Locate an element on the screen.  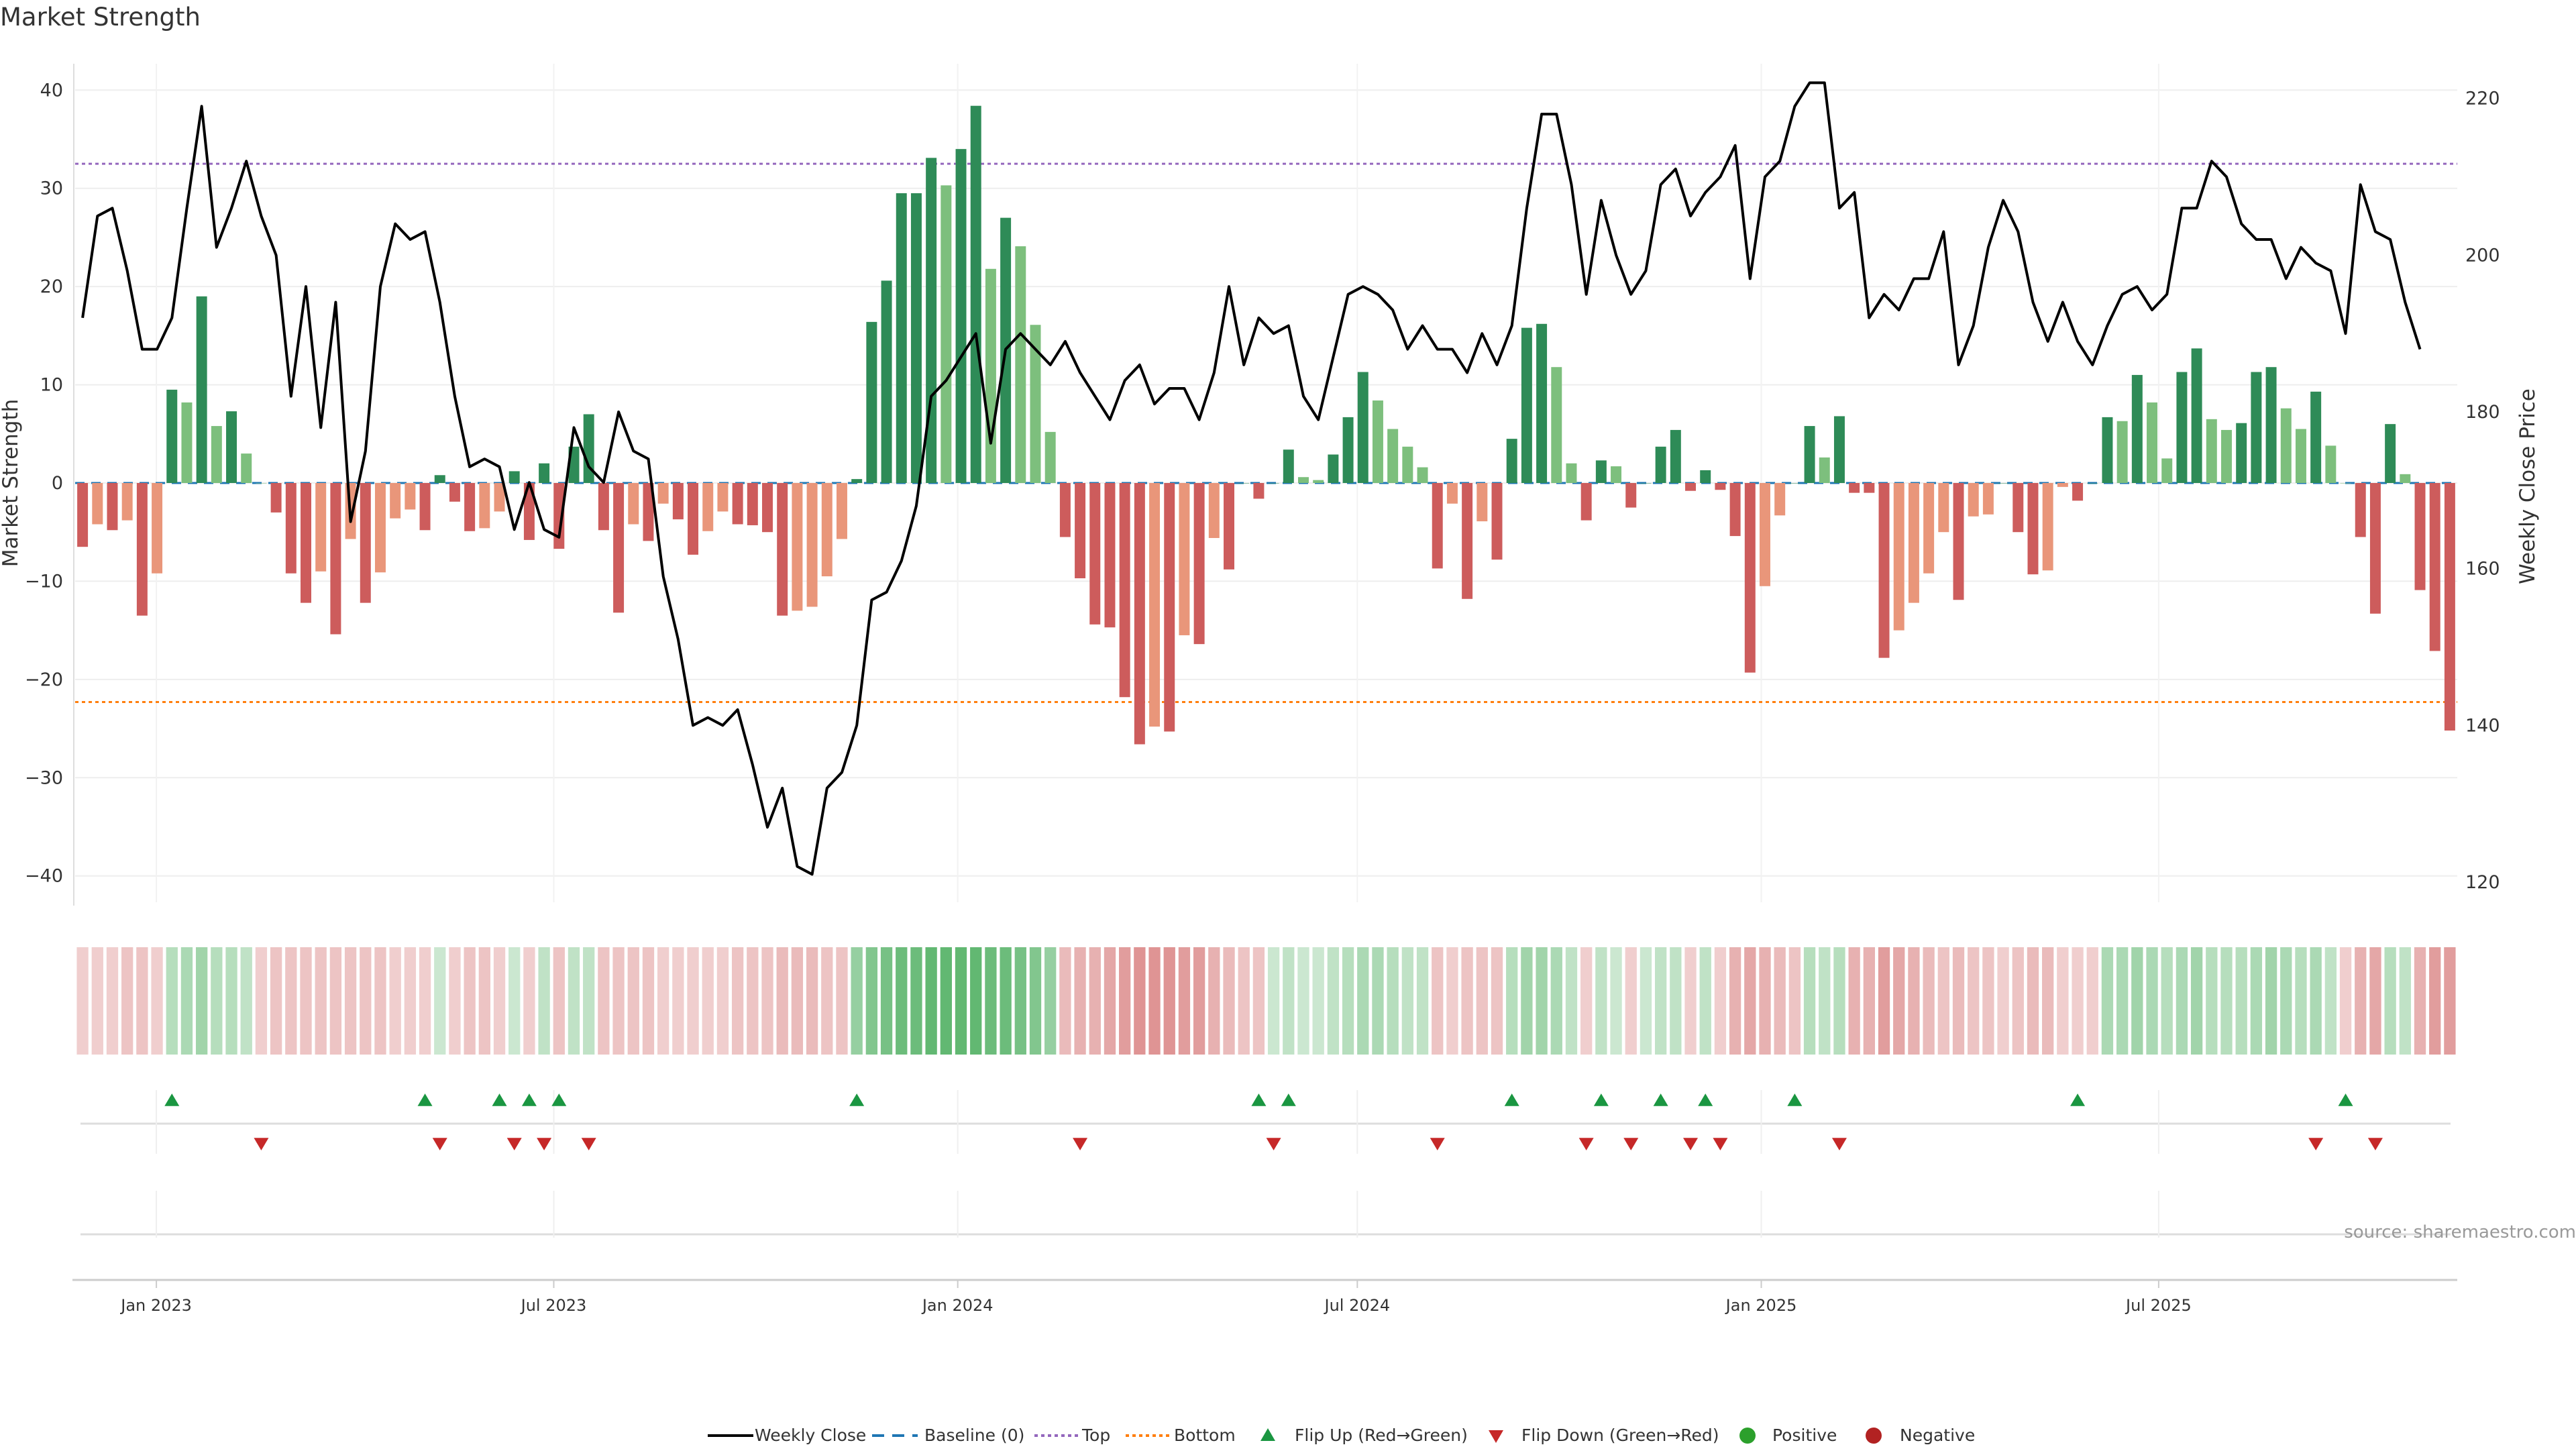
date-tick-label: Jul 2023 is located at coordinates (553, 1305).